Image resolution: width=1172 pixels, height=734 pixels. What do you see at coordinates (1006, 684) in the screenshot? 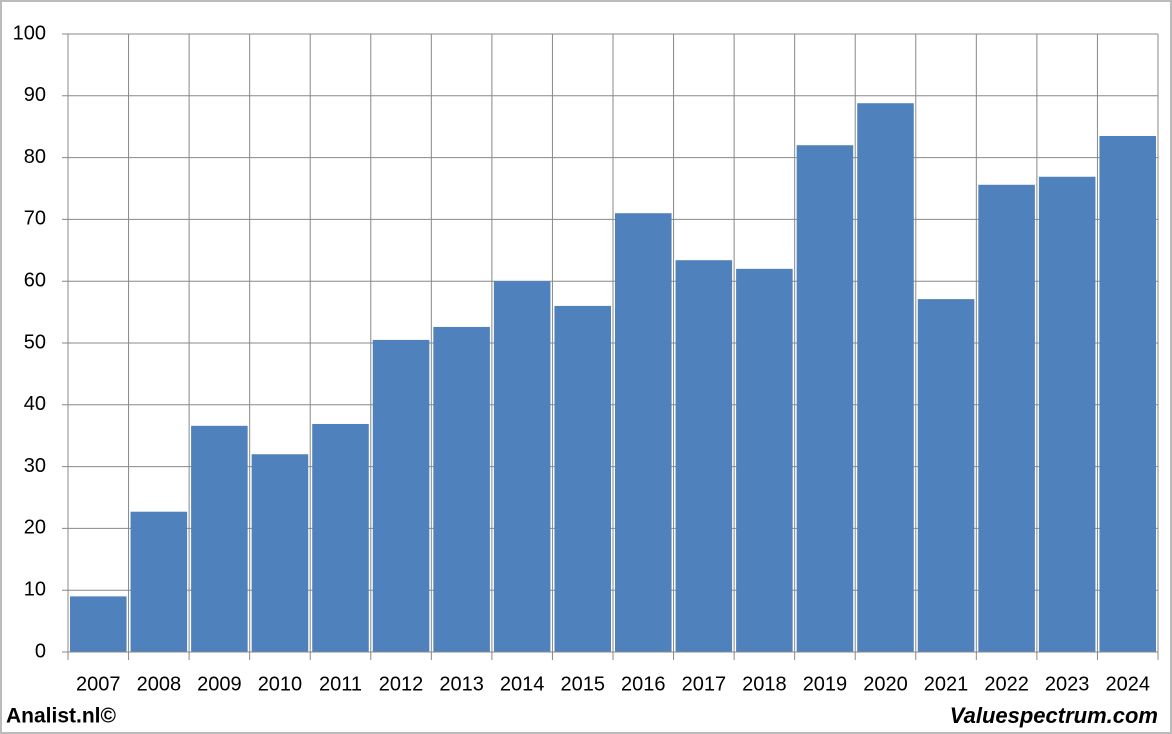
I see `x-tick-label: 2022` at bounding box center [1006, 684].